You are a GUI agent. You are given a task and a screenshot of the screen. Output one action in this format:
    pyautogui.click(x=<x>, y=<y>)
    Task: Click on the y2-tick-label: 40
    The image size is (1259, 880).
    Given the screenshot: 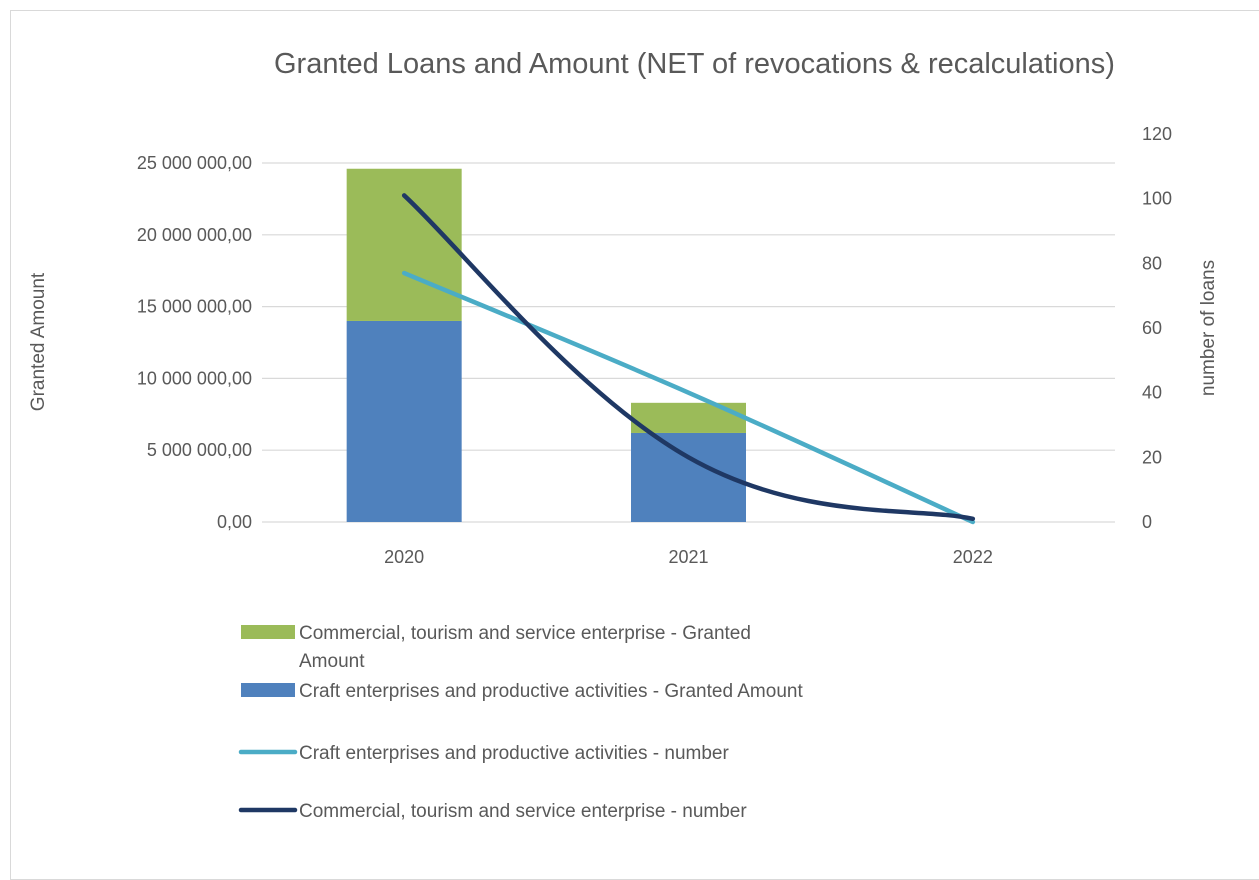 What is the action you would take?
    pyautogui.click(x=1152, y=393)
    